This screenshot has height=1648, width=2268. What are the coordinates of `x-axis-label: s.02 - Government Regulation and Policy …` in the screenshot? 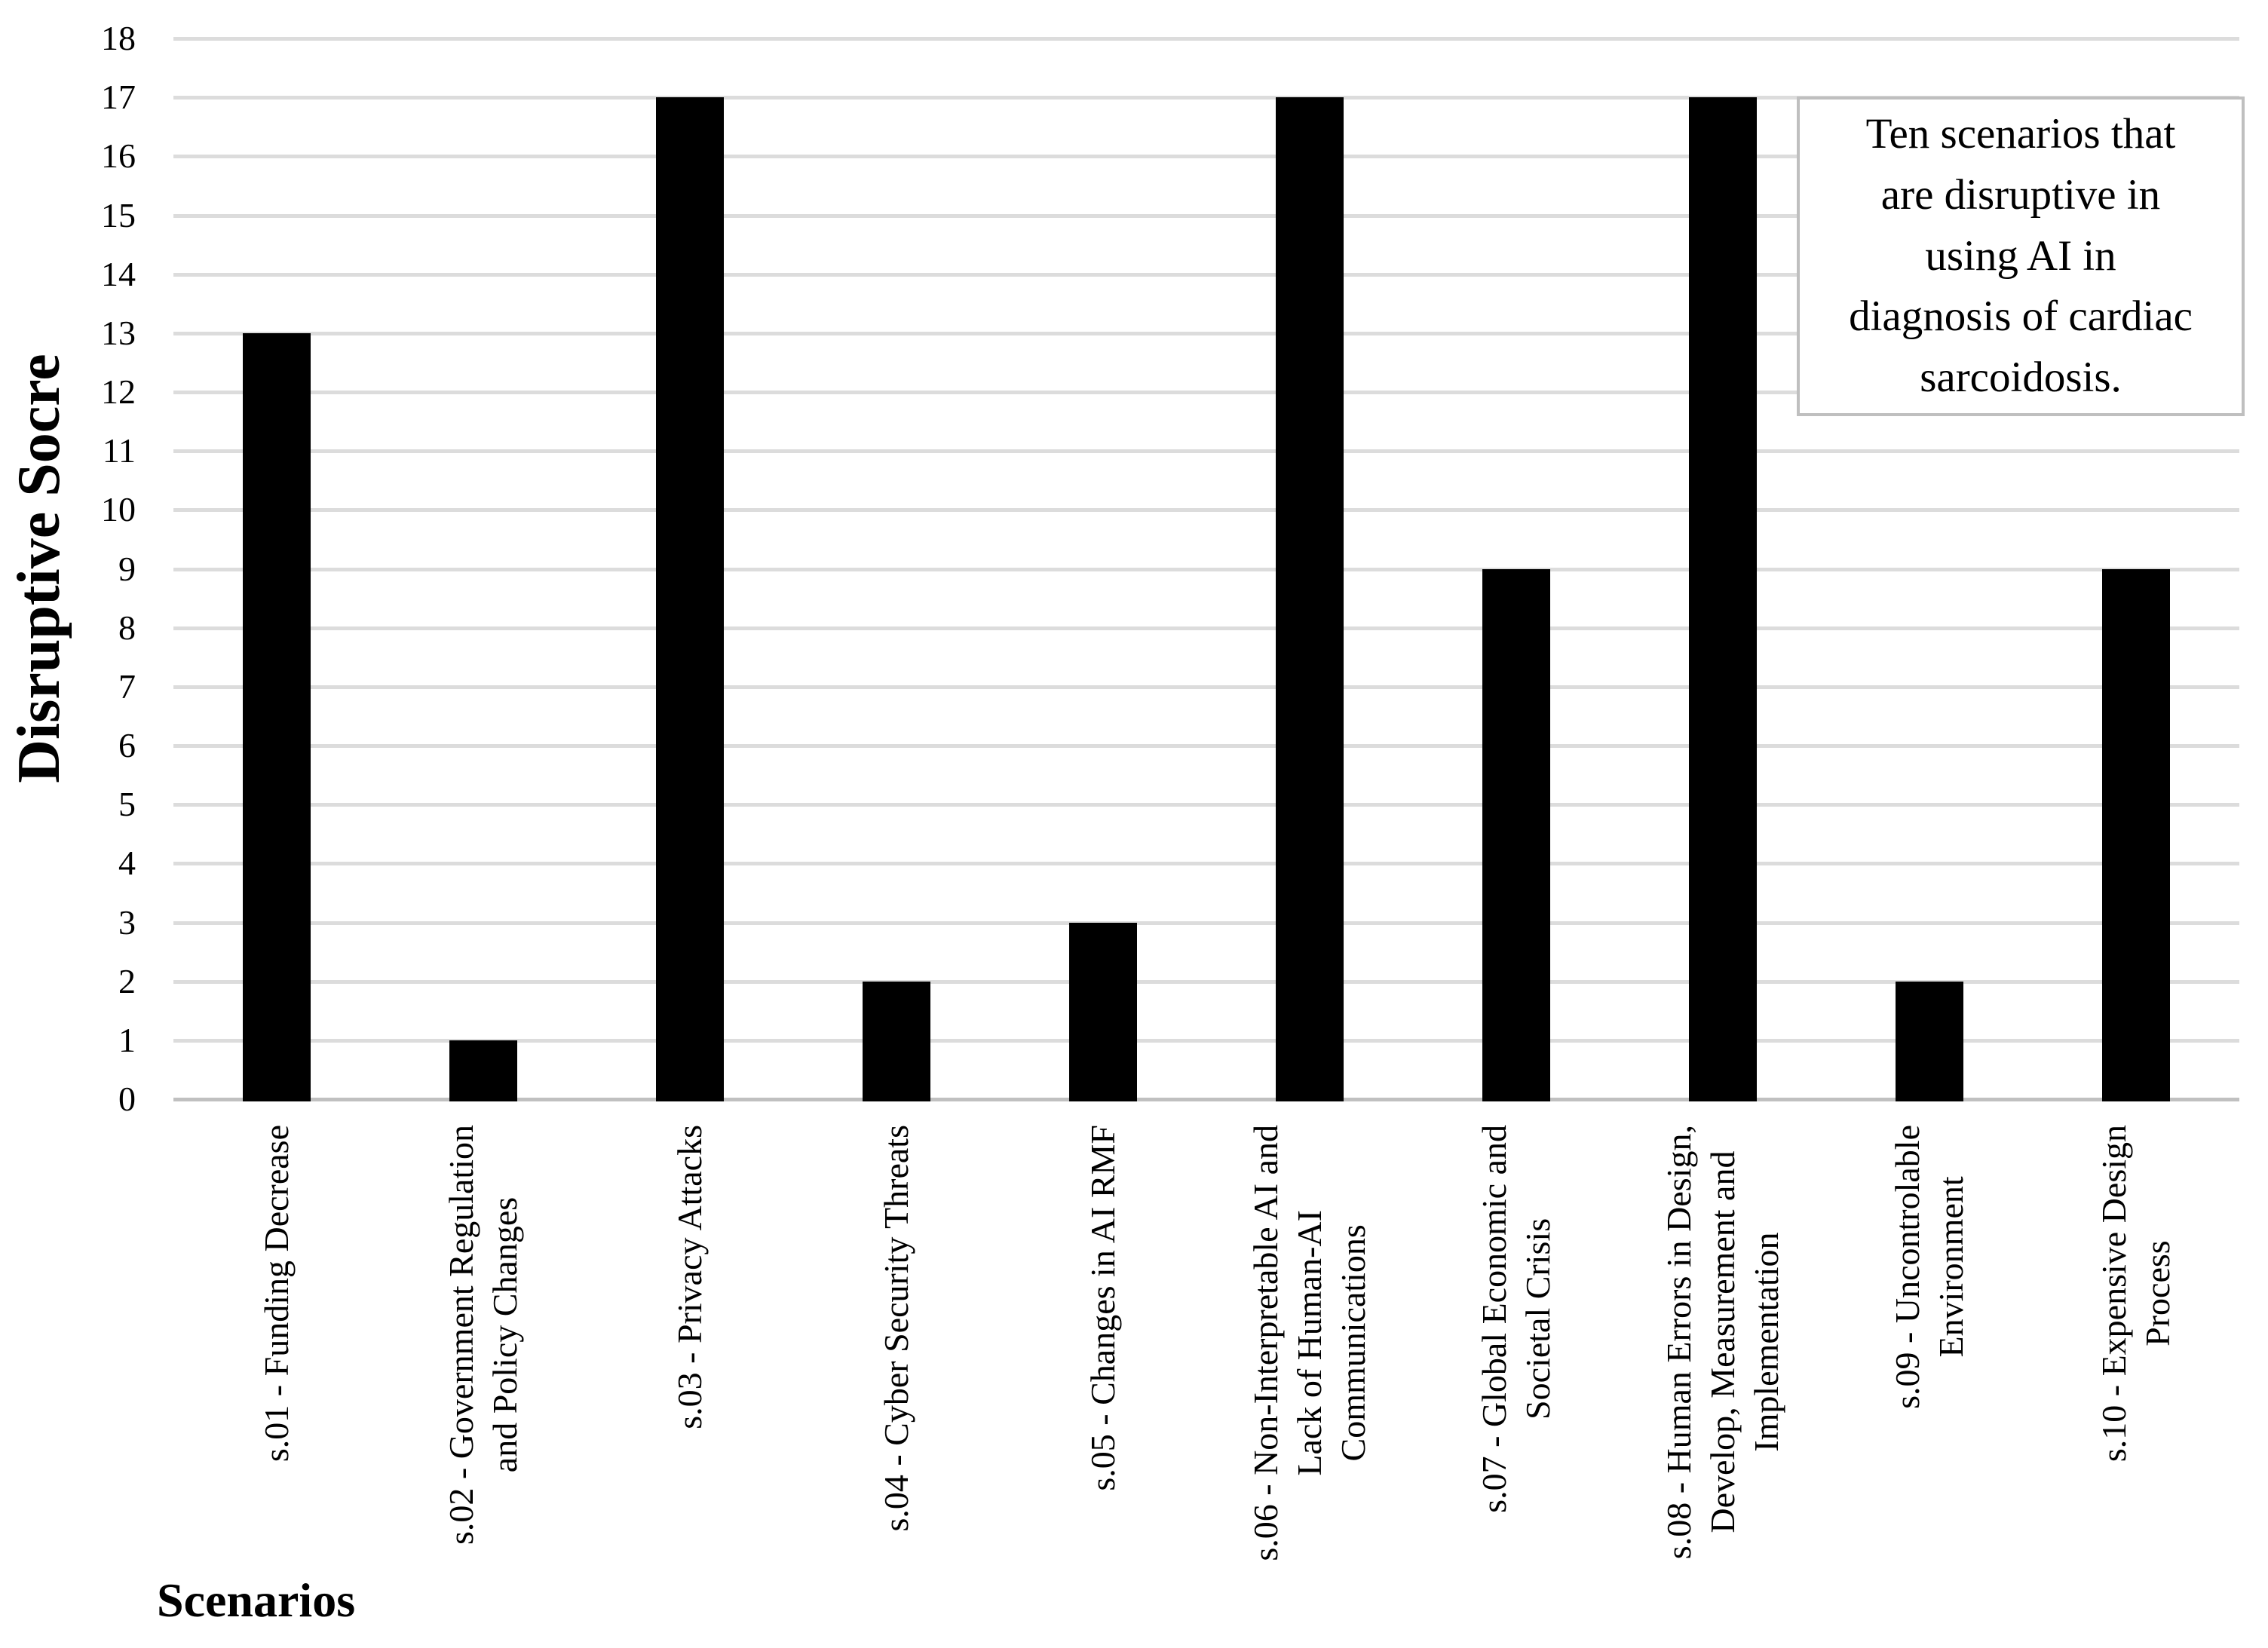 It's located at (483, 1335).